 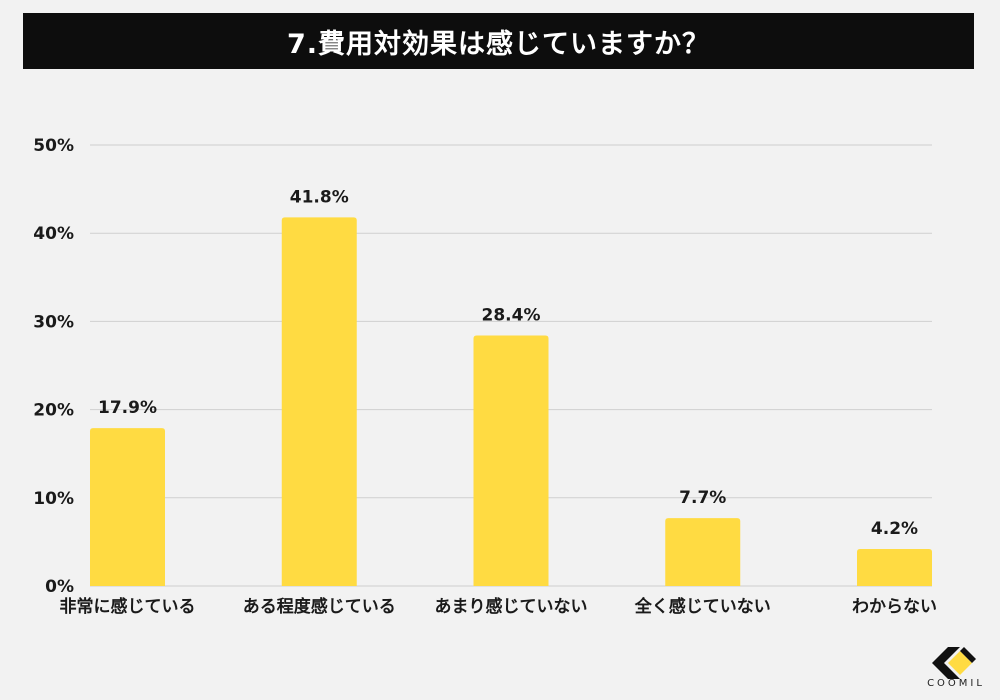 What do you see at coordinates (128, 606) in the screenshot?
I see `x-tick-label: 非常に感じている` at bounding box center [128, 606].